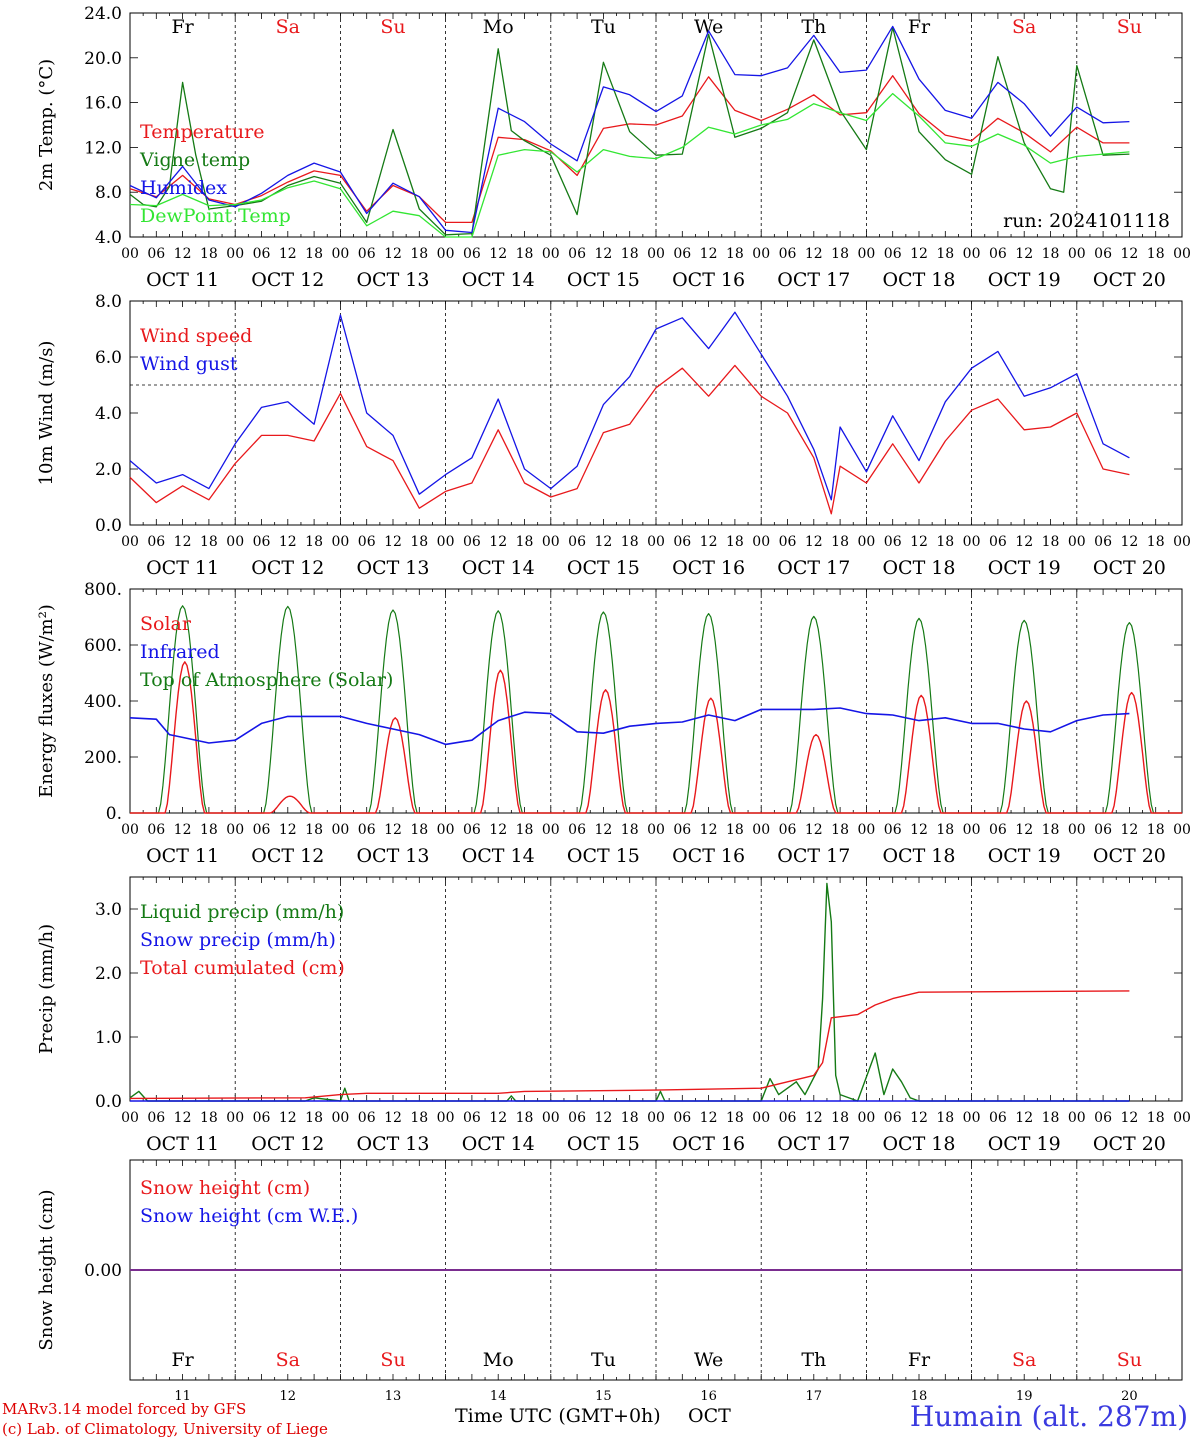  Describe the element at coordinates (1156, 830) in the screenshot. I see `flux-chart-hour-label: 18` at that location.